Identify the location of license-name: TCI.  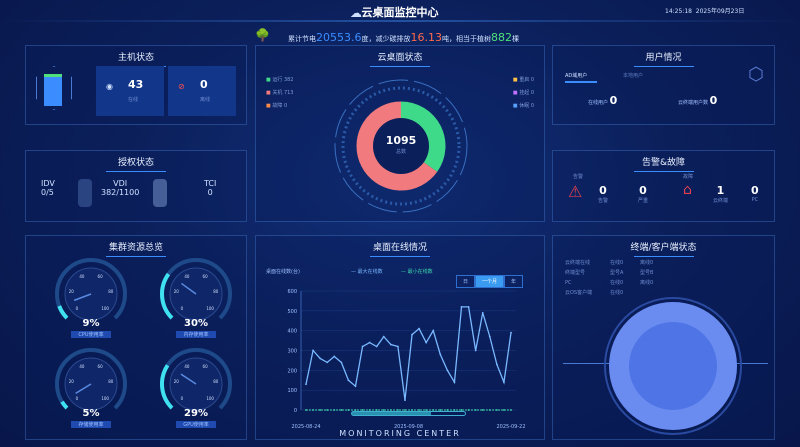
(210, 183).